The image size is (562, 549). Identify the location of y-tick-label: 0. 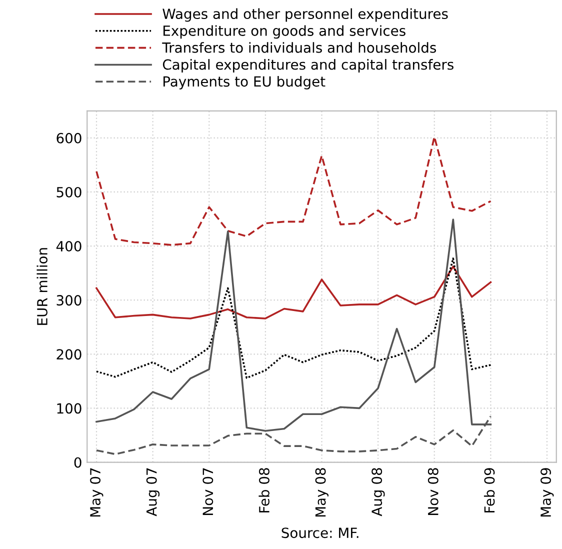
(78, 462).